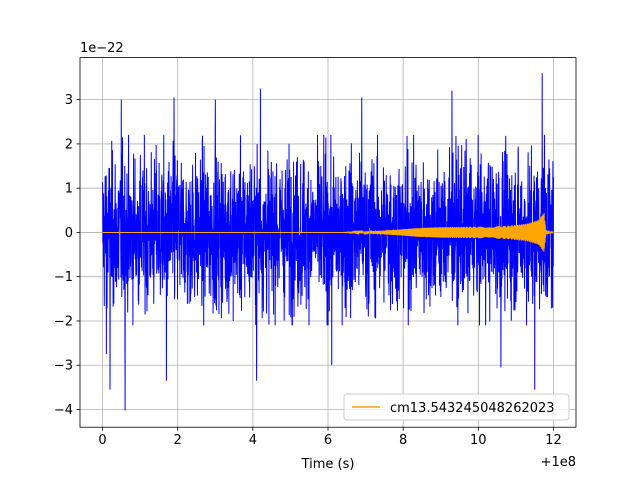  What do you see at coordinates (69, 189) in the screenshot?
I see `y-tick-label: 1` at bounding box center [69, 189].